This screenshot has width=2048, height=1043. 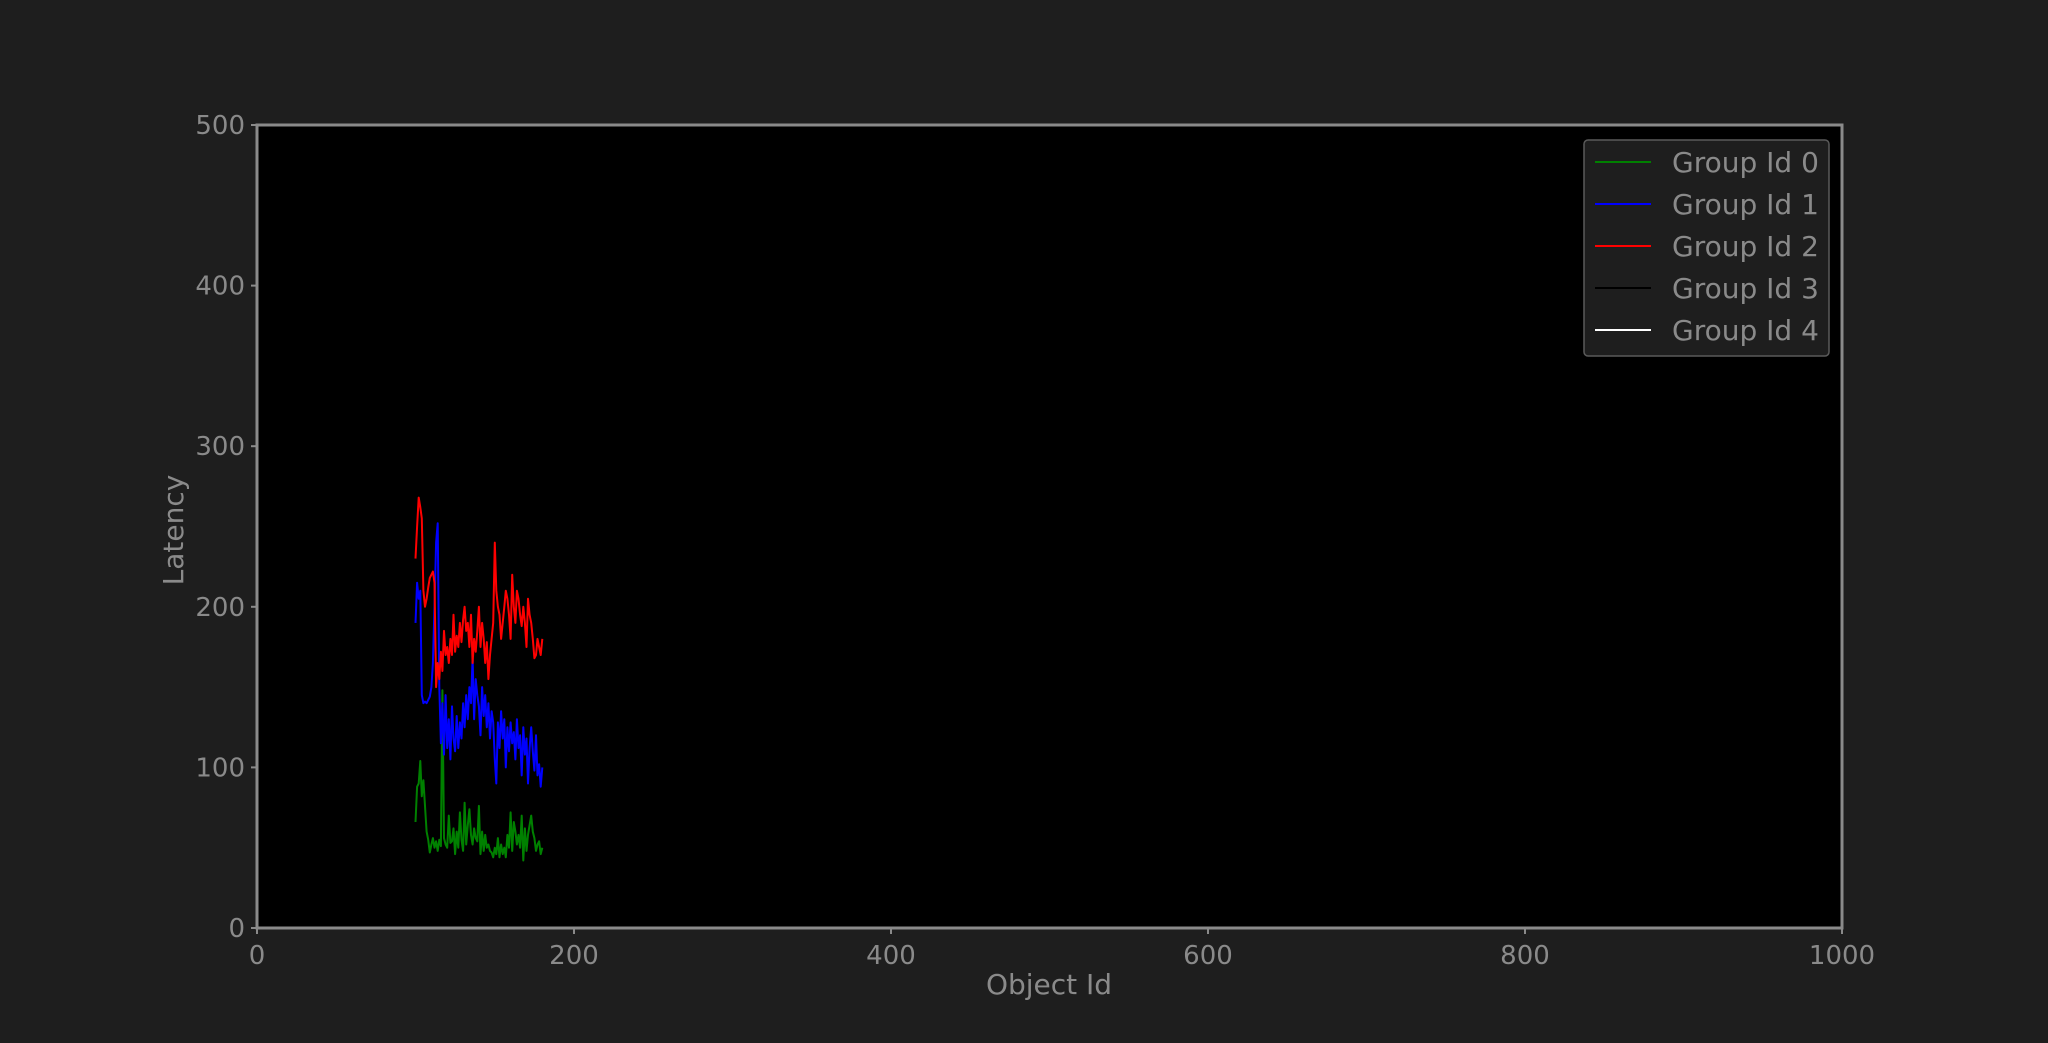 What do you see at coordinates (257, 956) in the screenshot?
I see `x-tick-label: 0` at bounding box center [257, 956].